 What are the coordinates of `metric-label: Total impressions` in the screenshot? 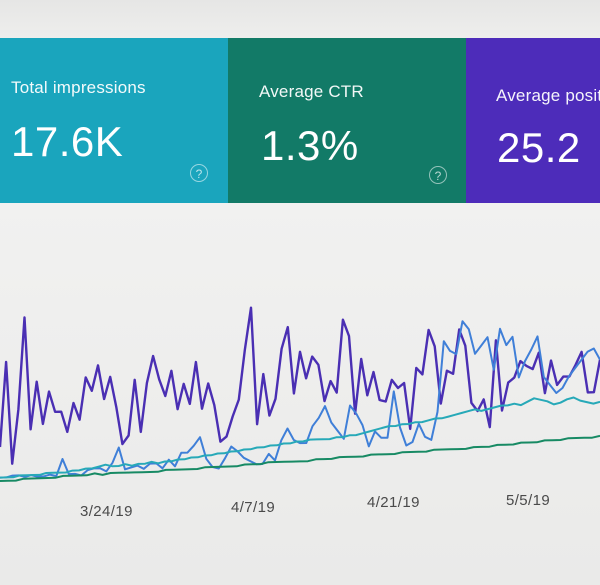 It's located at (78, 87).